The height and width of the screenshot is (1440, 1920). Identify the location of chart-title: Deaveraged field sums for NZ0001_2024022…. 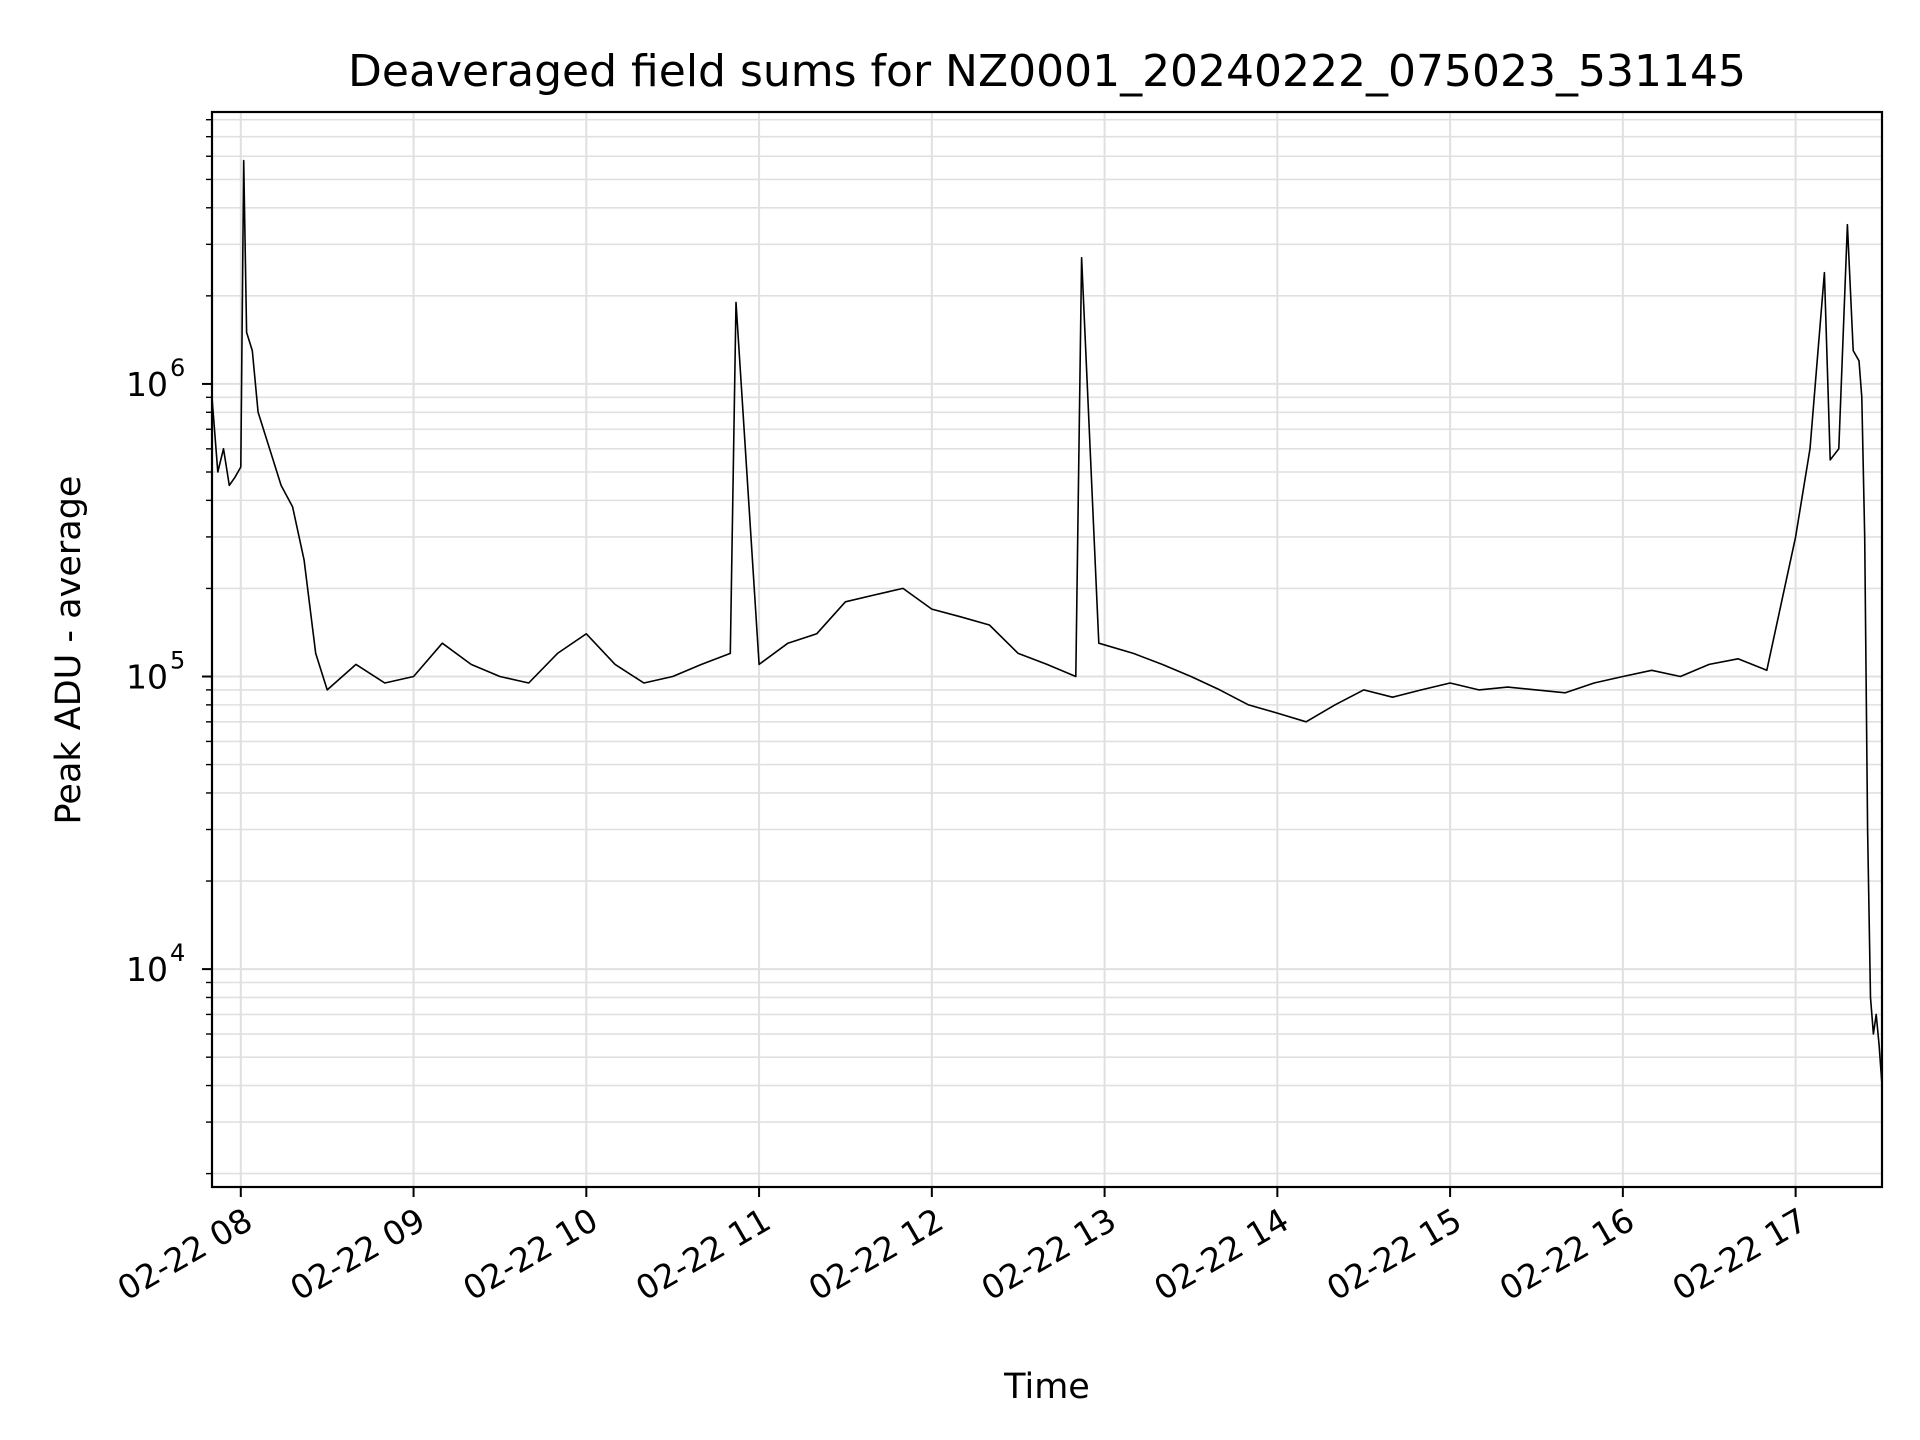
(1047, 71).